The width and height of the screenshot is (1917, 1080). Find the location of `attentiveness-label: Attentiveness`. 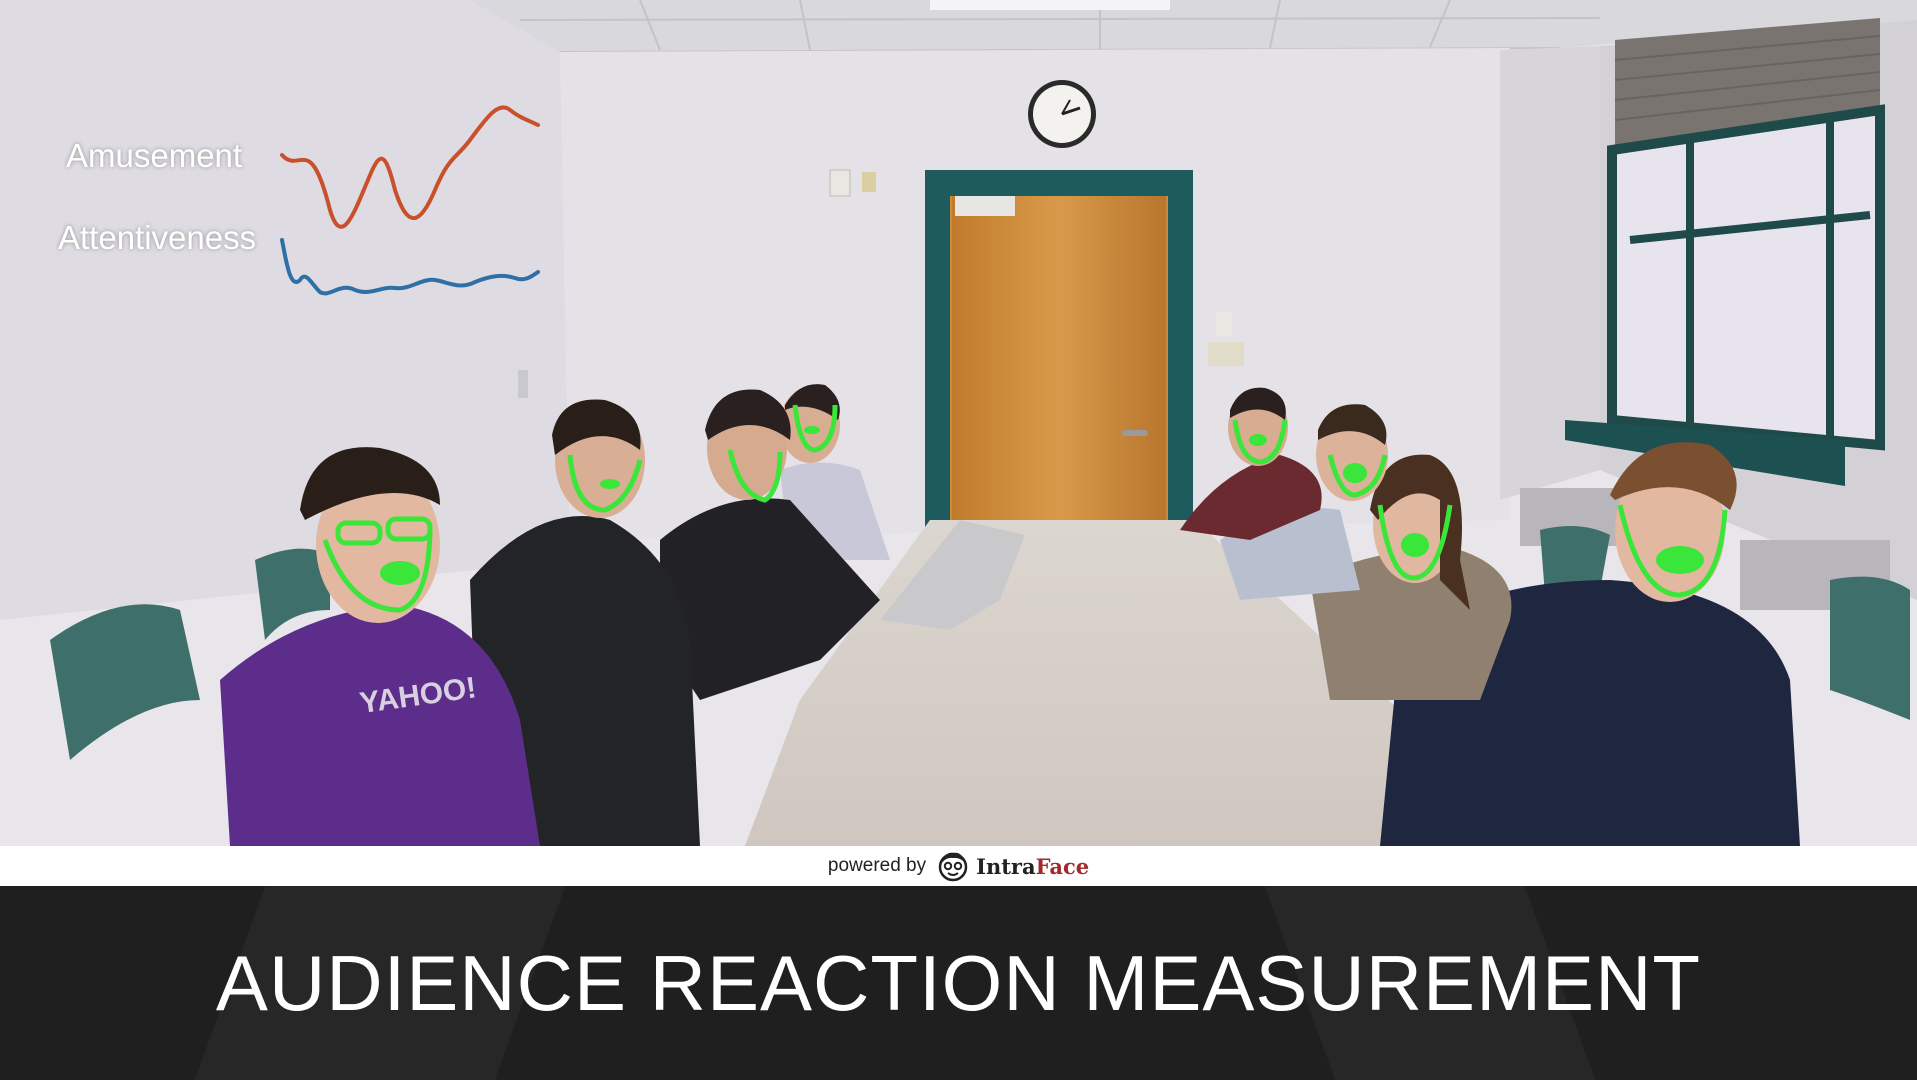

attentiveness-label: Attentiveness is located at coordinates (157, 237).